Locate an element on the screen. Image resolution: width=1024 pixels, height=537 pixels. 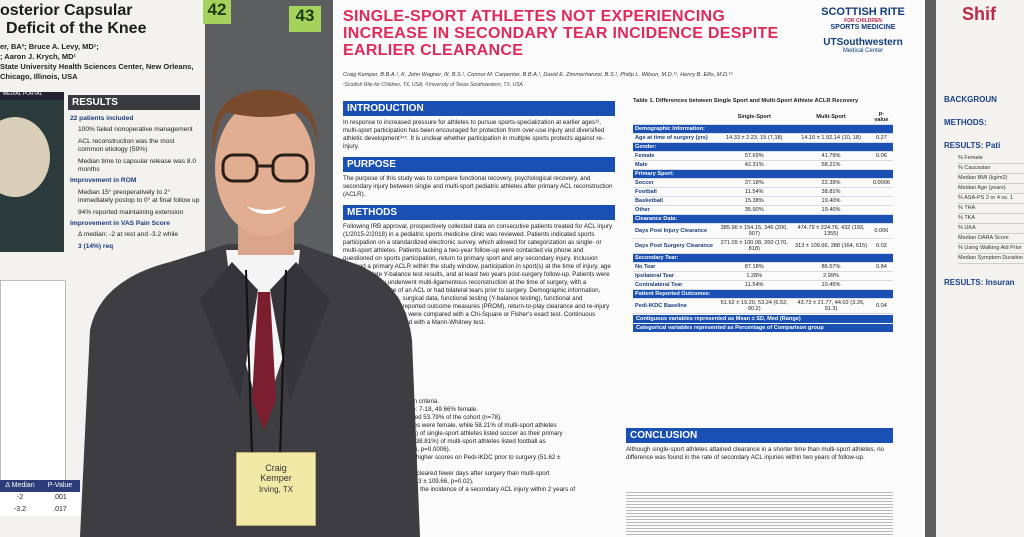
smile is located at coordinates (266, 210).